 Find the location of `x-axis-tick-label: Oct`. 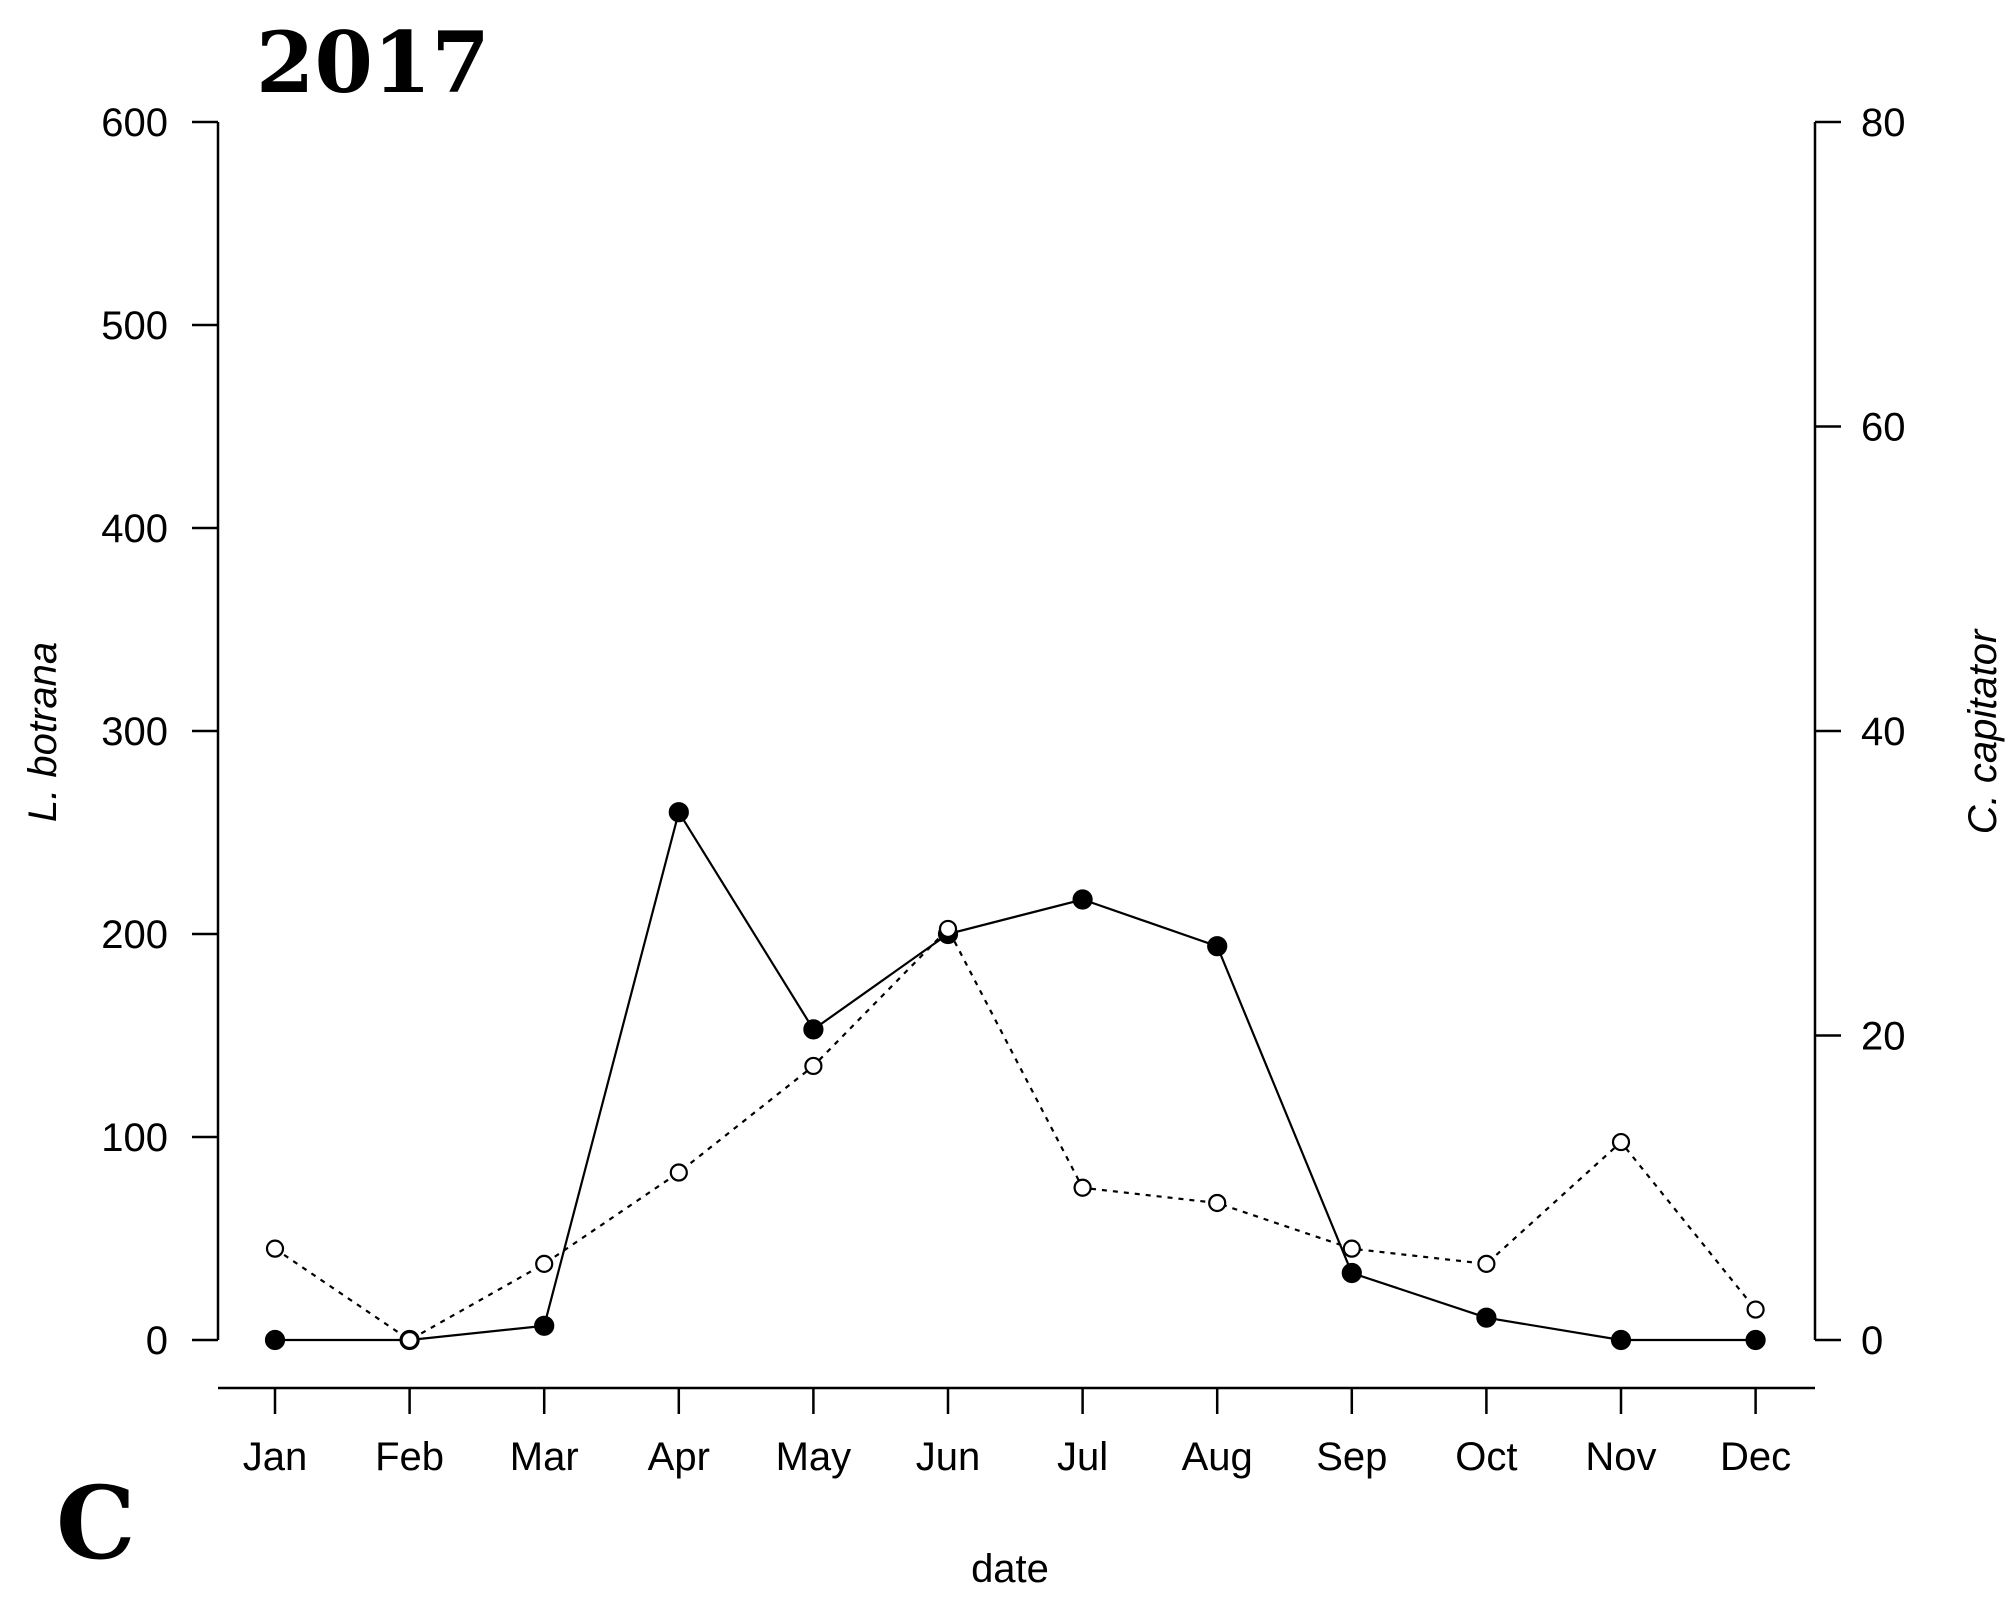

x-axis-tick-label: Oct is located at coordinates (1486, 1457).